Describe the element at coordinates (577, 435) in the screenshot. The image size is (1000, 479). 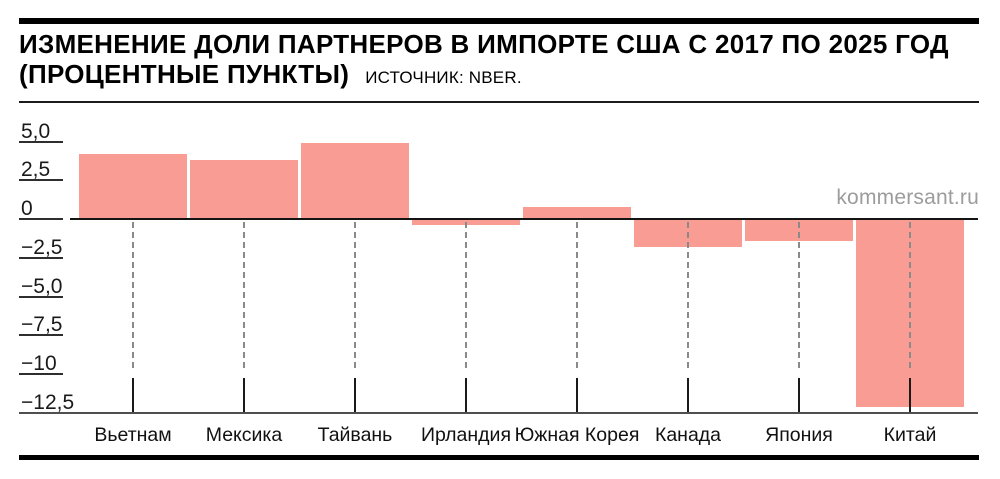
I see `x-axis-label: Южная Корея` at that location.